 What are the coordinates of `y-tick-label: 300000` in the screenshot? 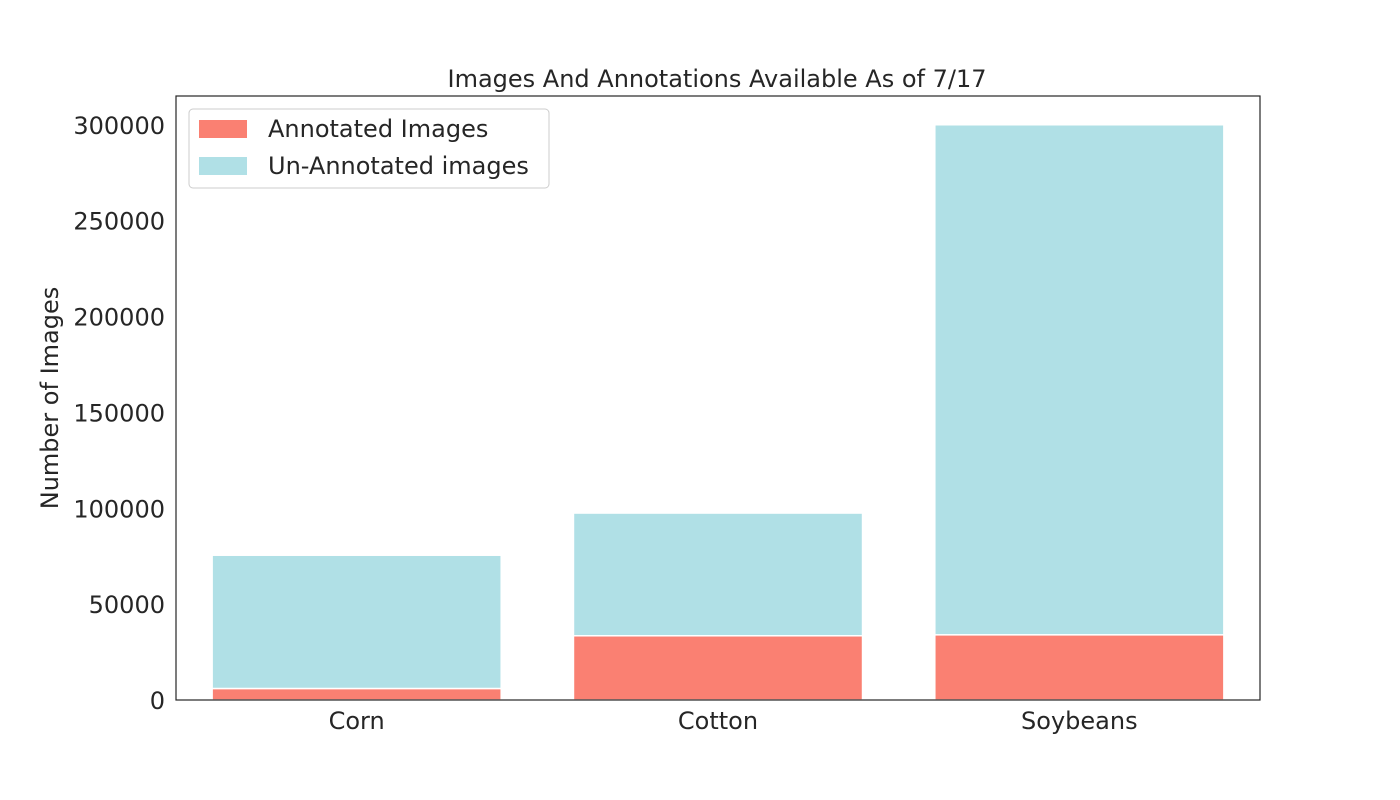 It's located at (119, 126).